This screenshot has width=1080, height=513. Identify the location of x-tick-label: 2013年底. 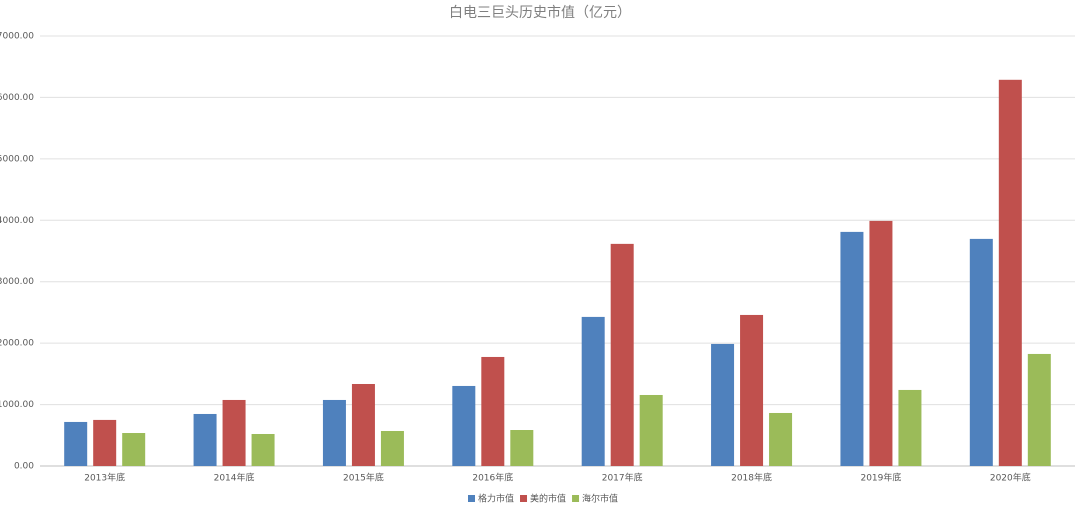
(104, 478).